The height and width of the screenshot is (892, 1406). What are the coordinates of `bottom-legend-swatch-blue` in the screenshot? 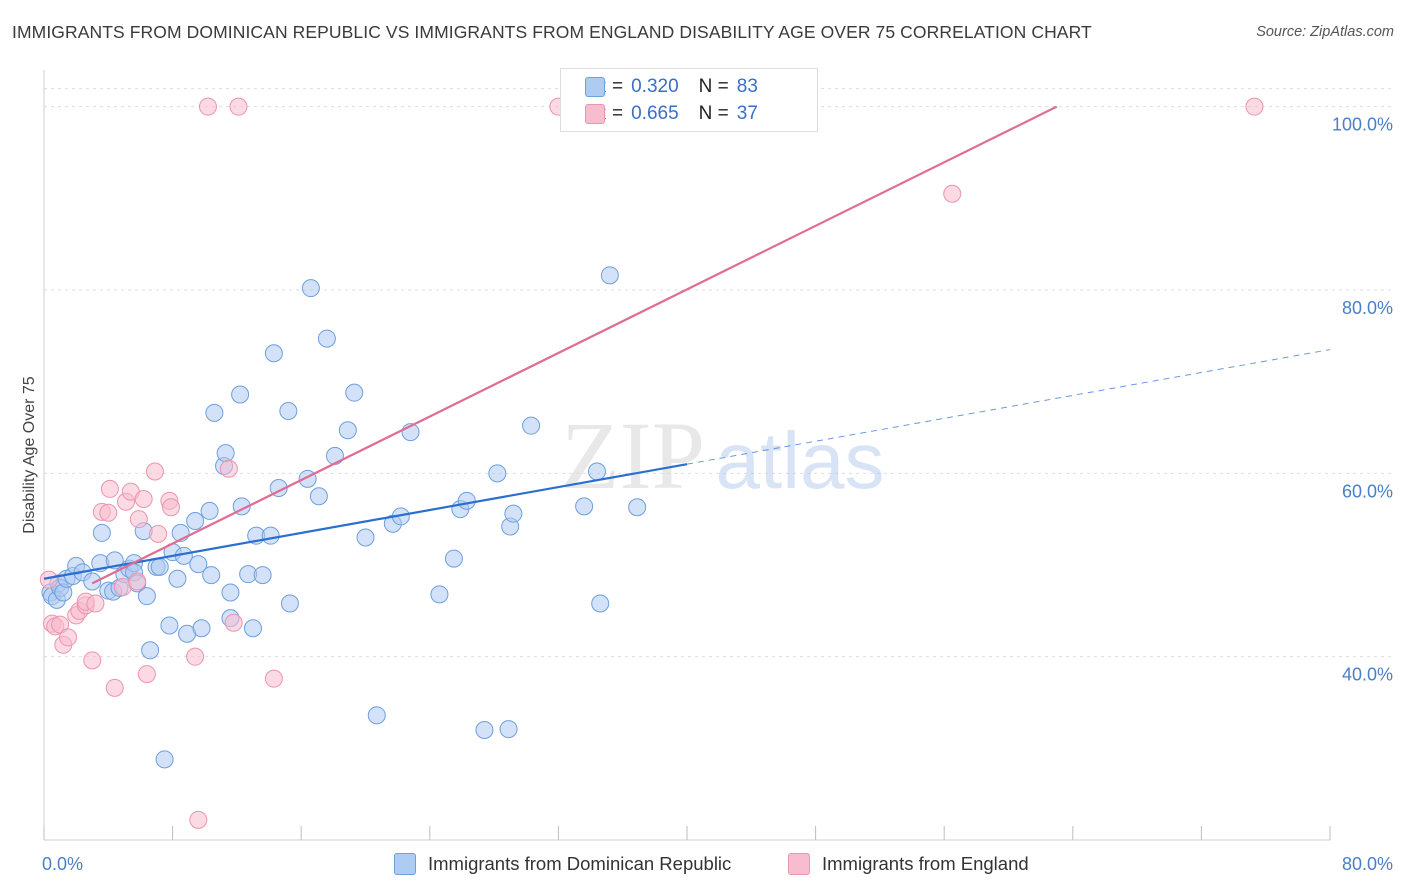 It's located at (405, 864).